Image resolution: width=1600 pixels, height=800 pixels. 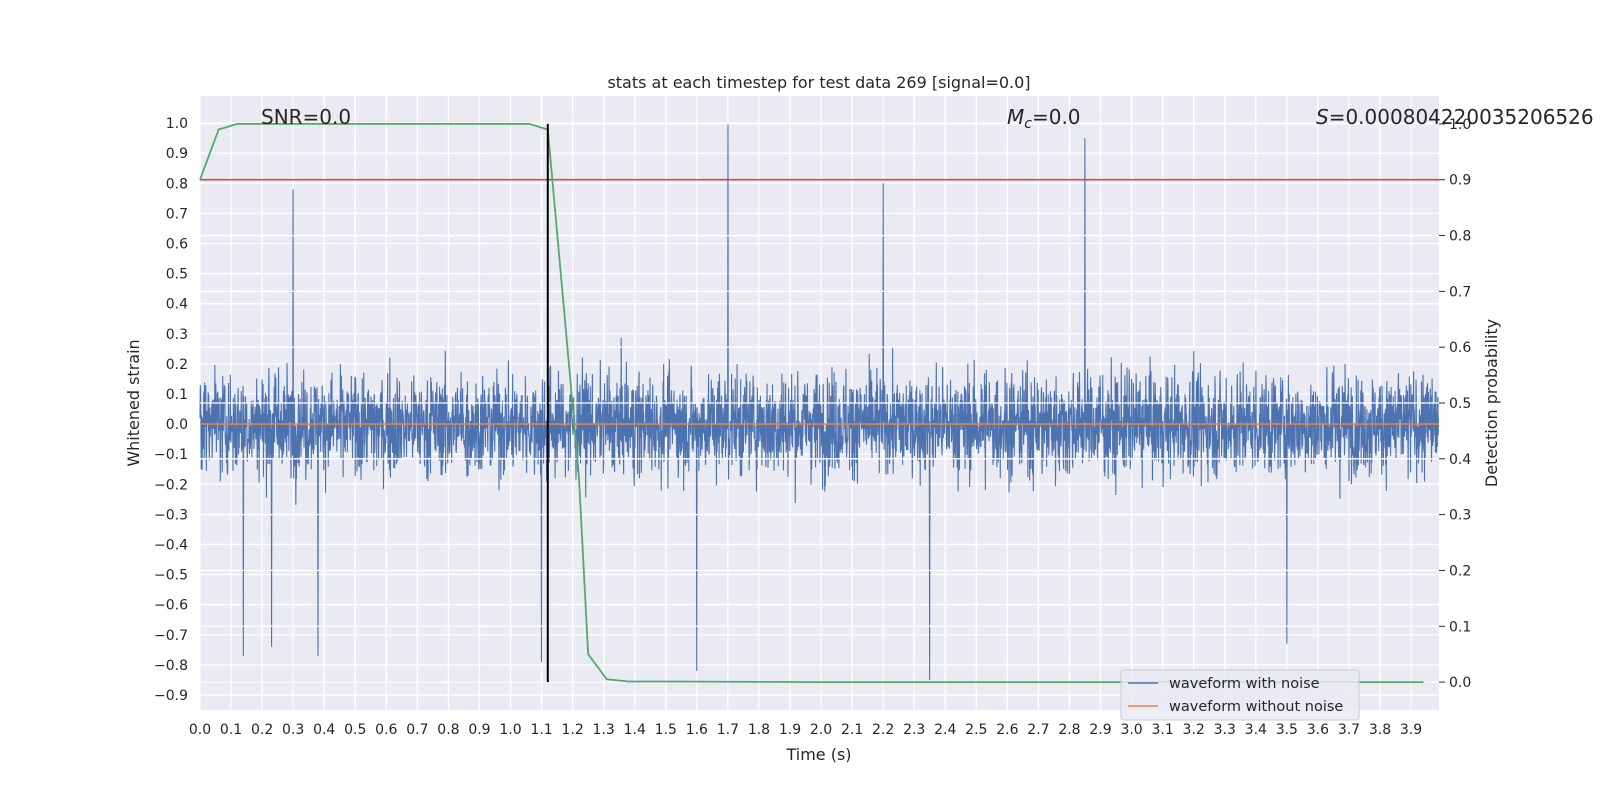 I want to click on y-tick-label: −0.5, so click(x=171, y=576).